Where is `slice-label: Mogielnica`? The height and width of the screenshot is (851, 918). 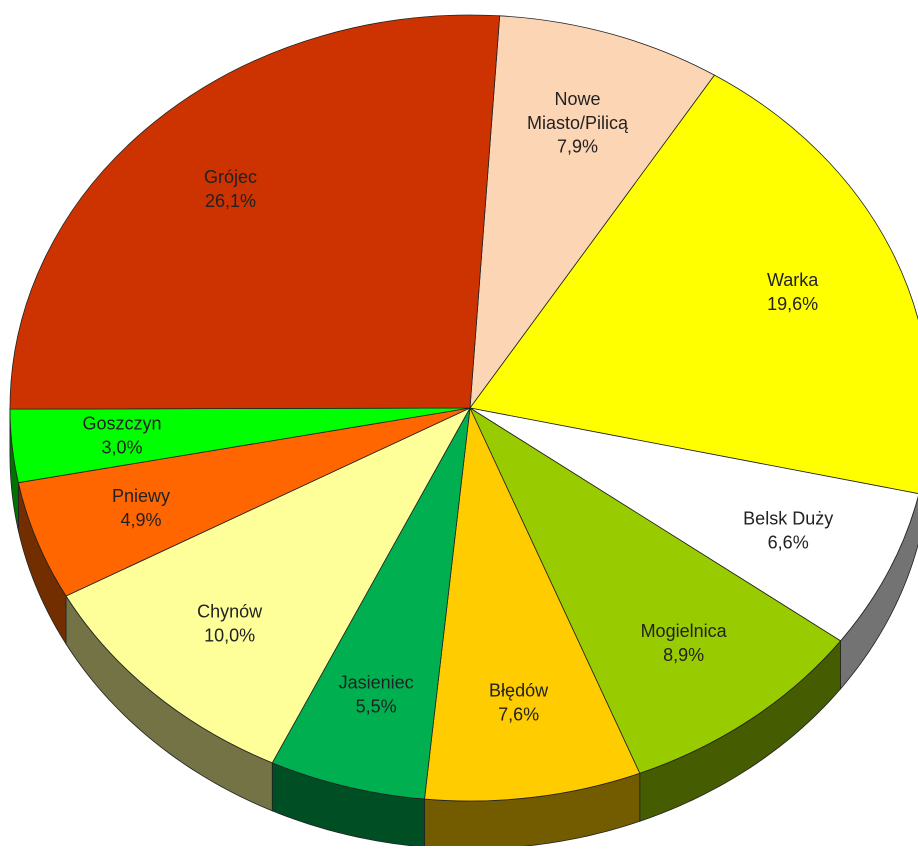 slice-label: Mogielnica is located at coordinates (684, 631).